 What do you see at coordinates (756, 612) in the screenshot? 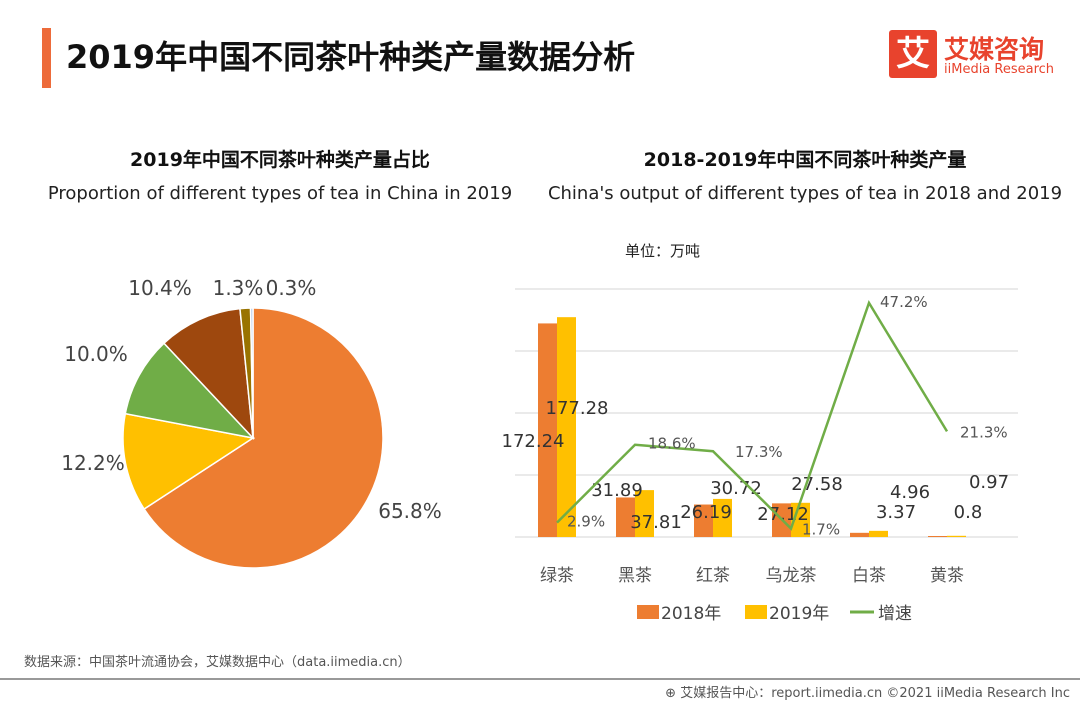
I see `legend-swatch-2019` at bounding box center [756, 612].